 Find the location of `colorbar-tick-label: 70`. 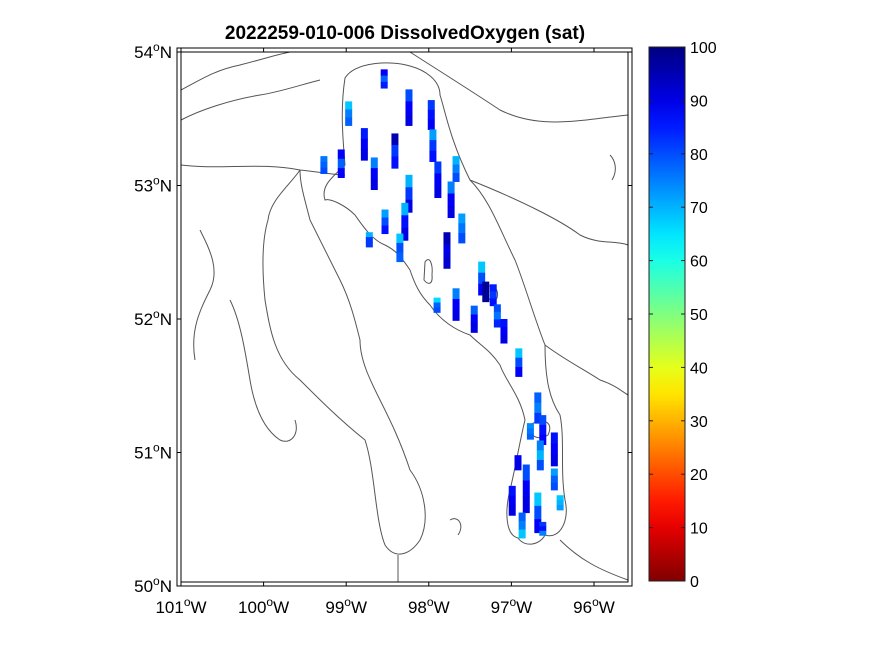

colorbar-tick-label: 70 is located at coordinates (699, 208).